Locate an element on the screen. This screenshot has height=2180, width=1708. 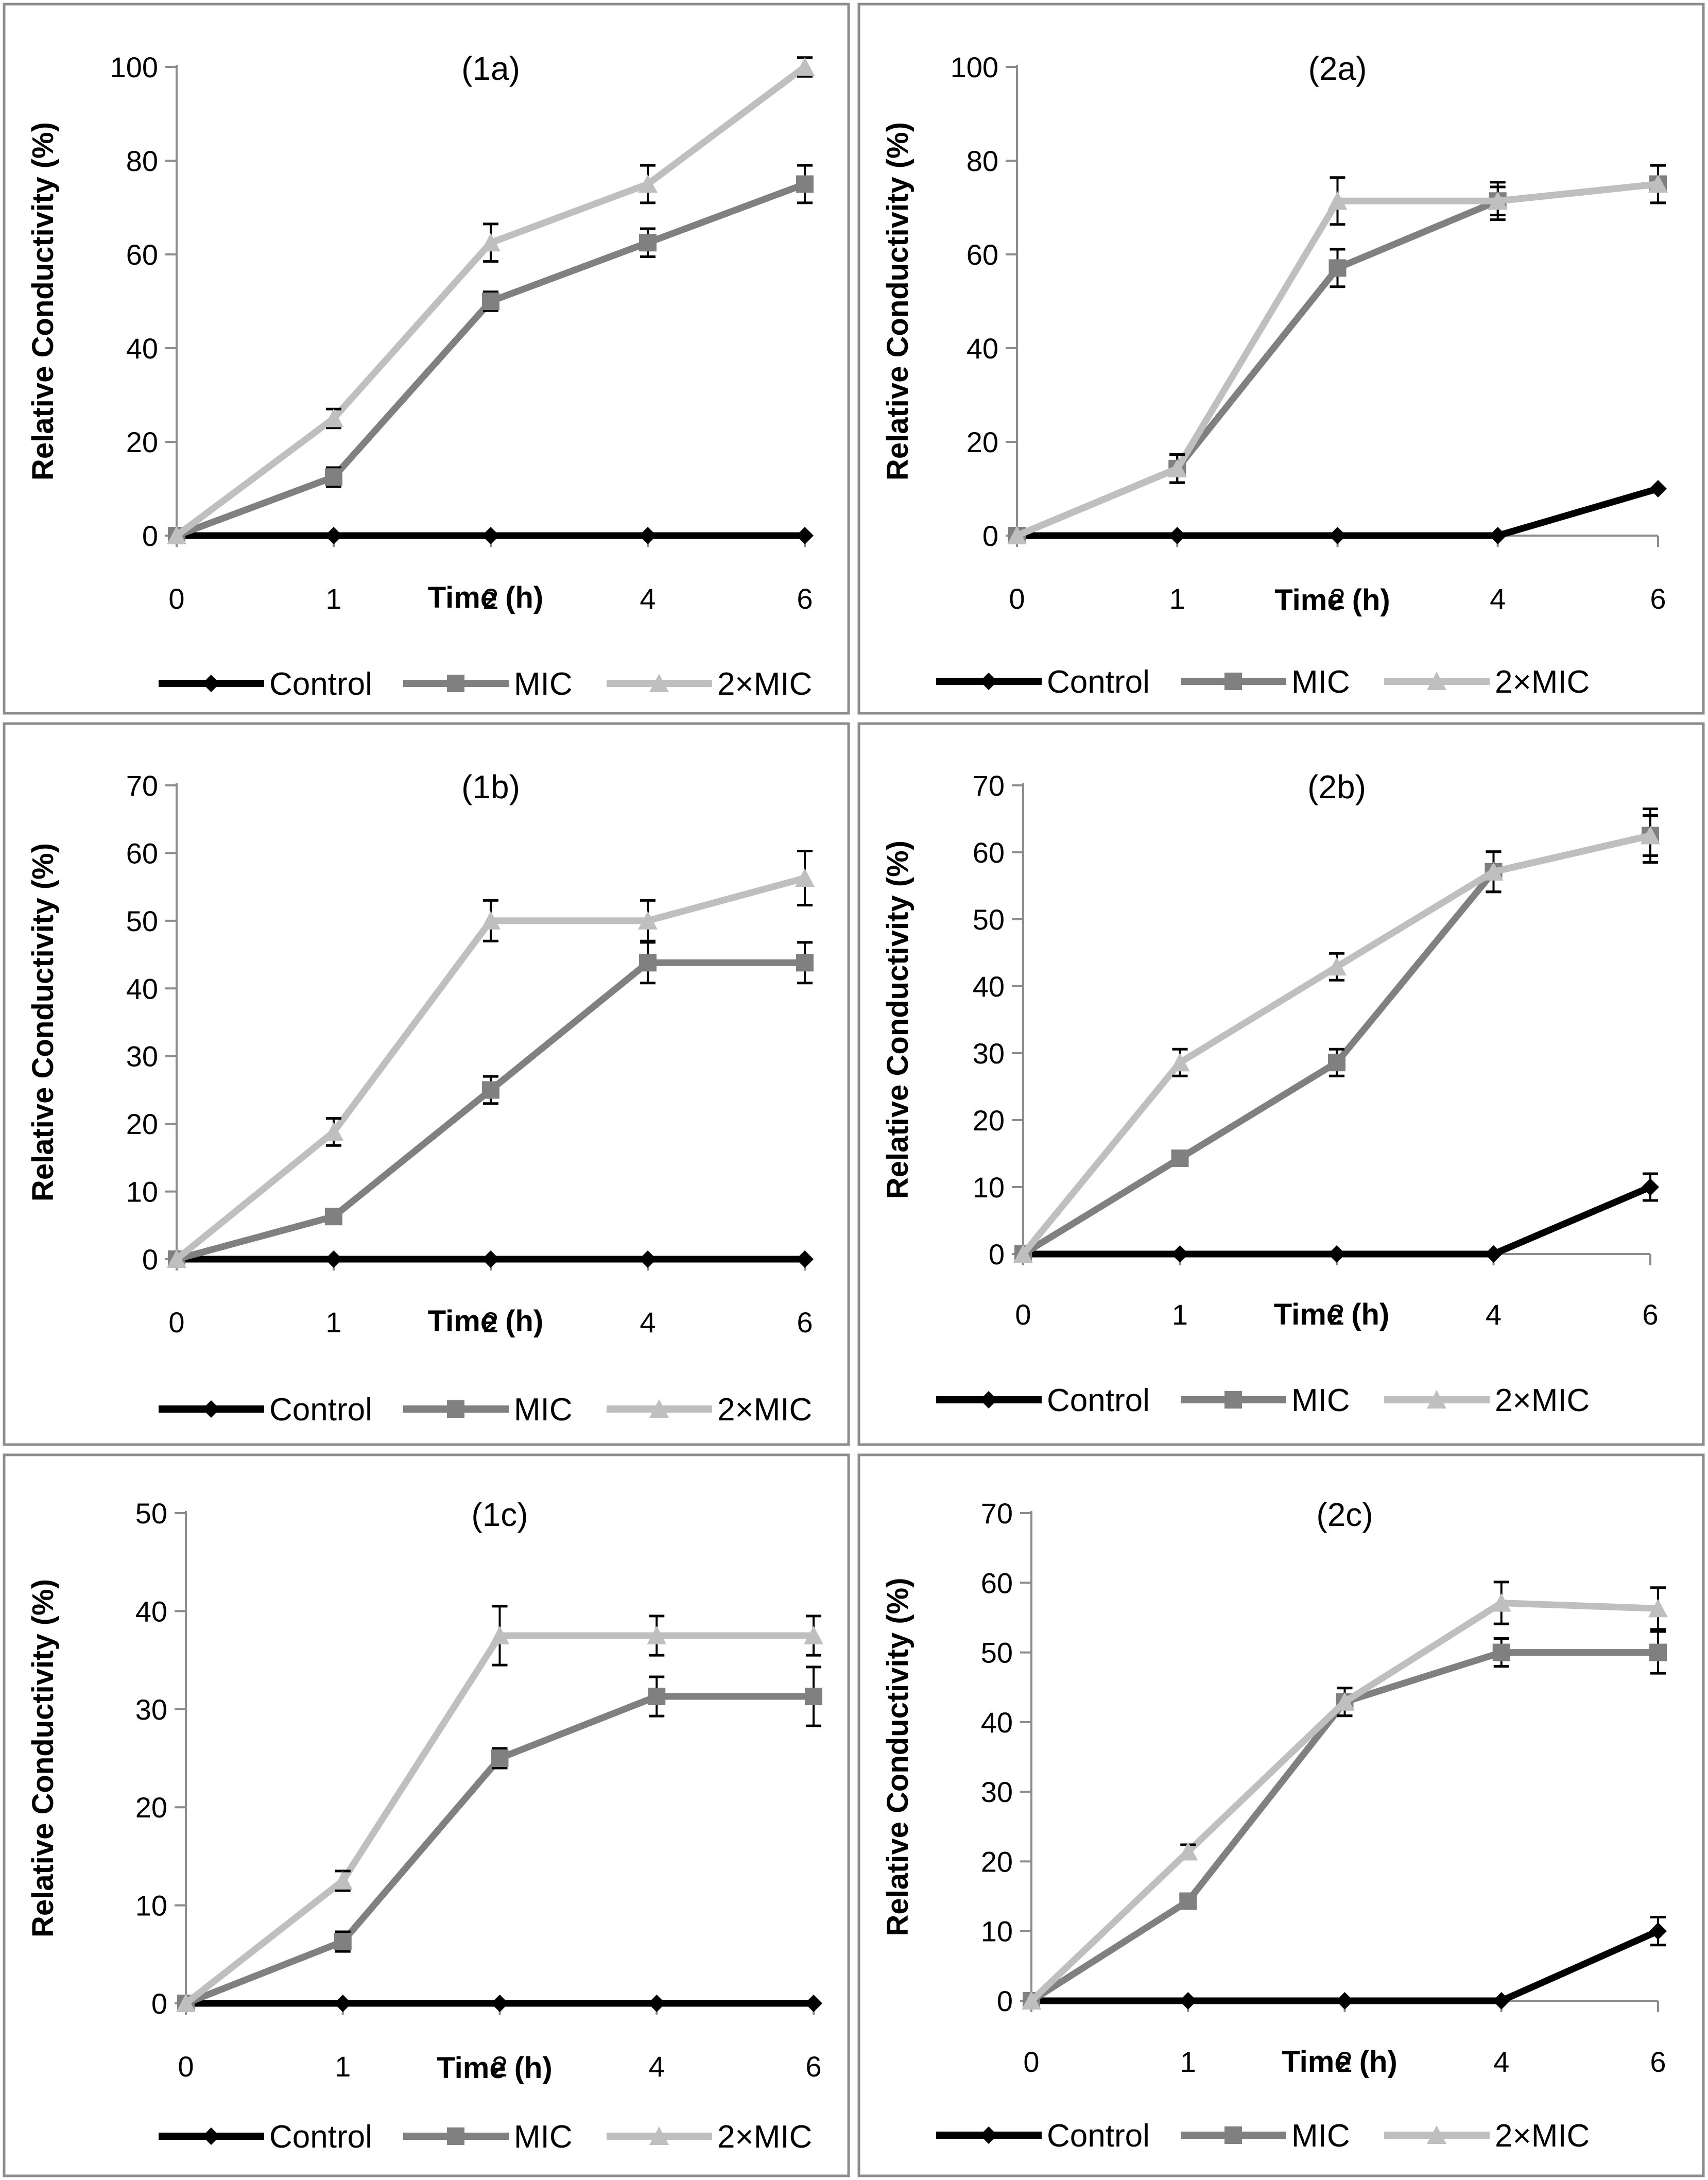
y-tick-label: 70 is located at coordinates (142, 785).